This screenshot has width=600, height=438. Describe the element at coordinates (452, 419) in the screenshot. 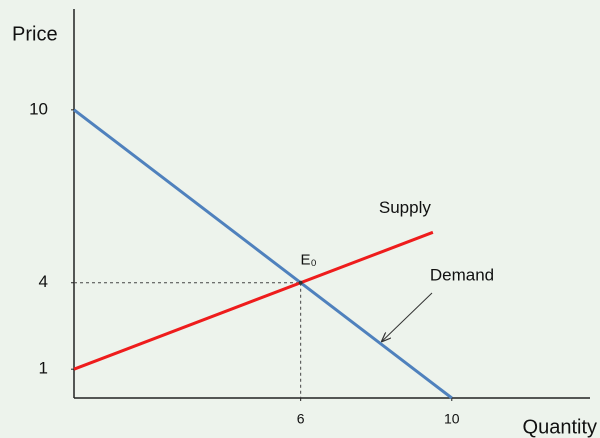

I see `x-tick-label: 10` at that location.